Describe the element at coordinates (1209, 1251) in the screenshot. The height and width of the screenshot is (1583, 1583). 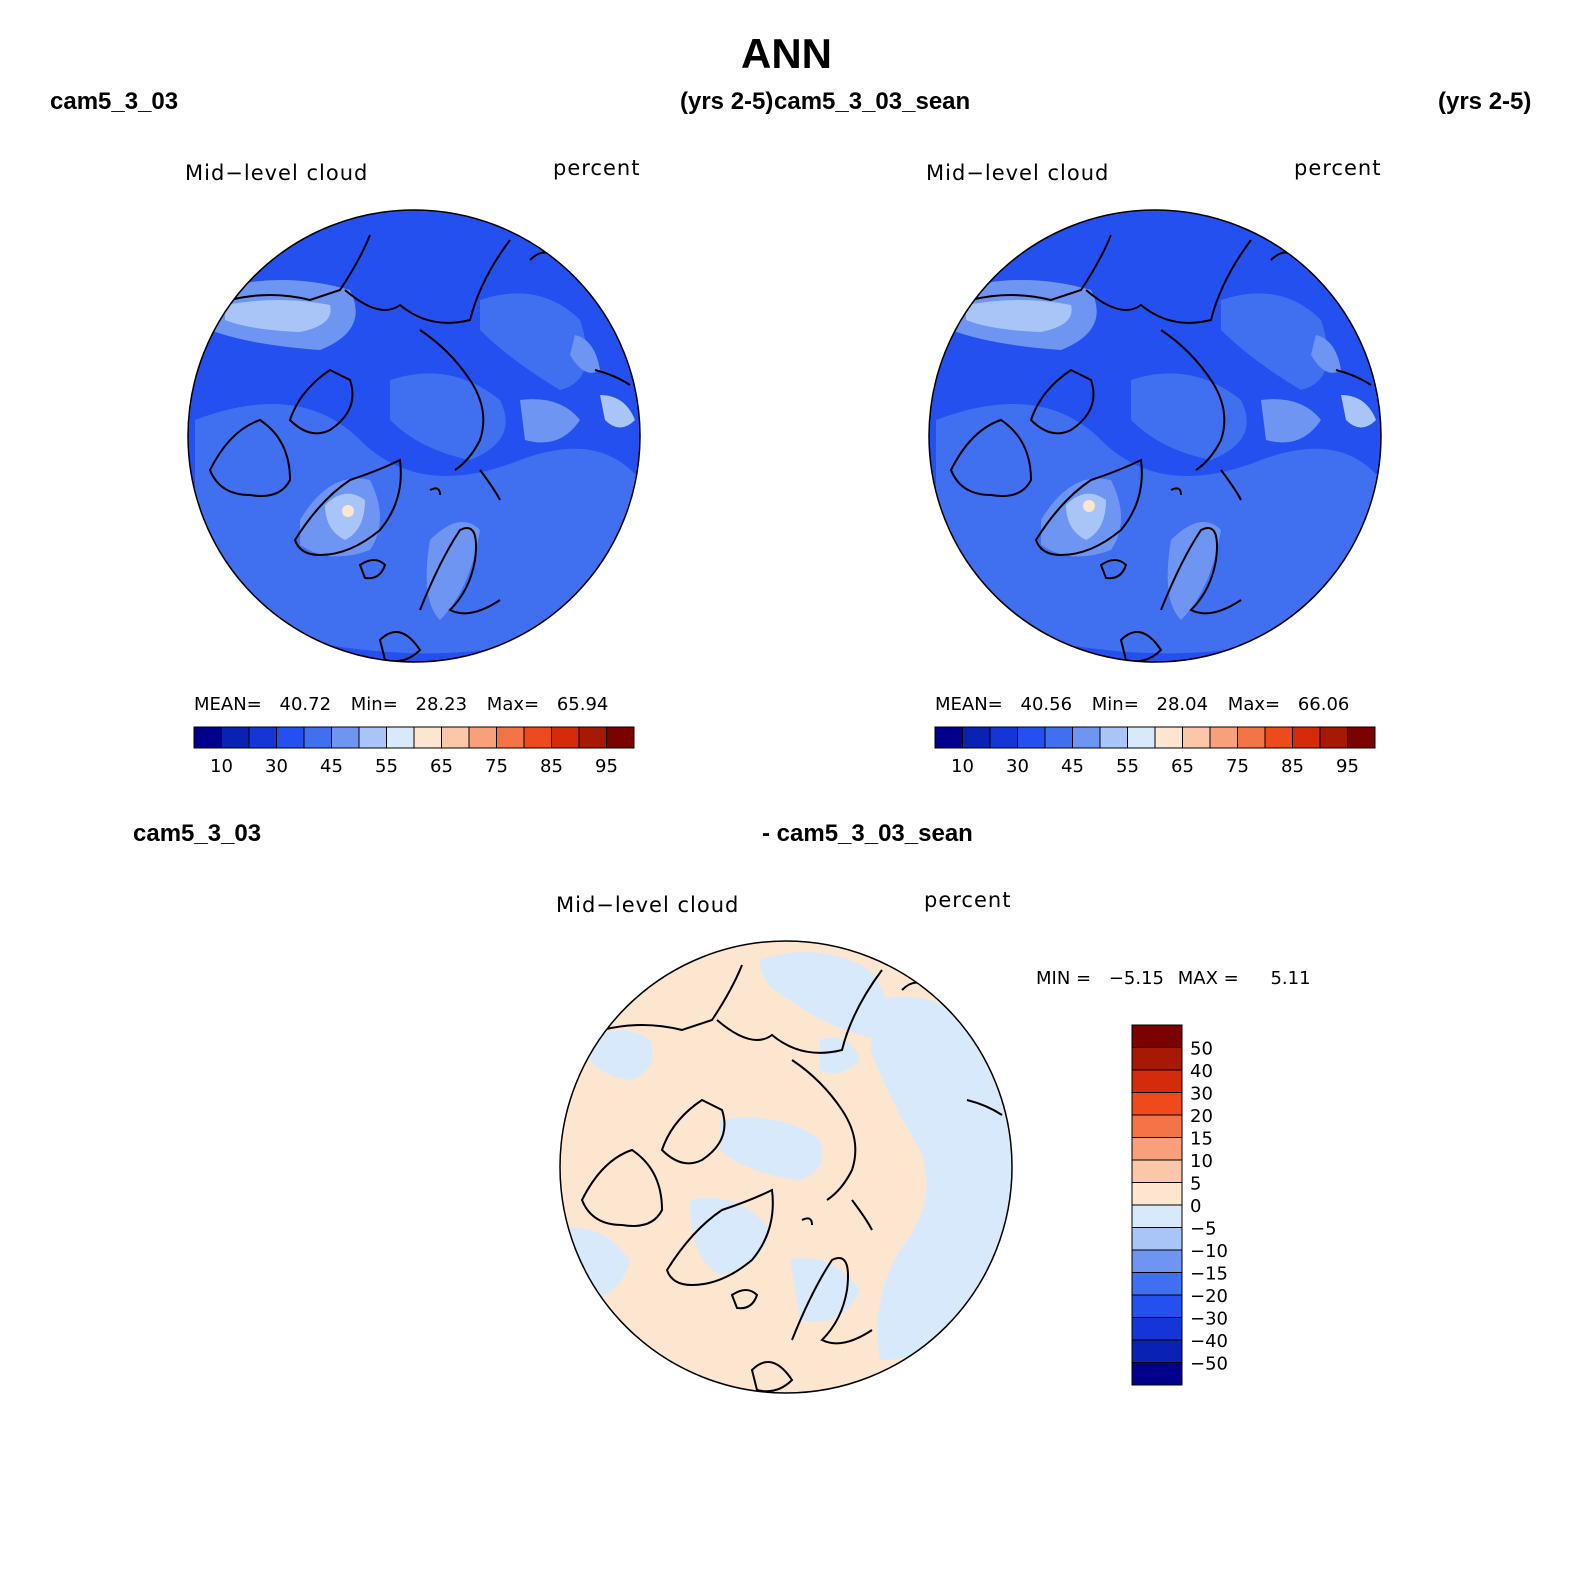
I see `diff-colorbar-tick-label: −10` at that location.